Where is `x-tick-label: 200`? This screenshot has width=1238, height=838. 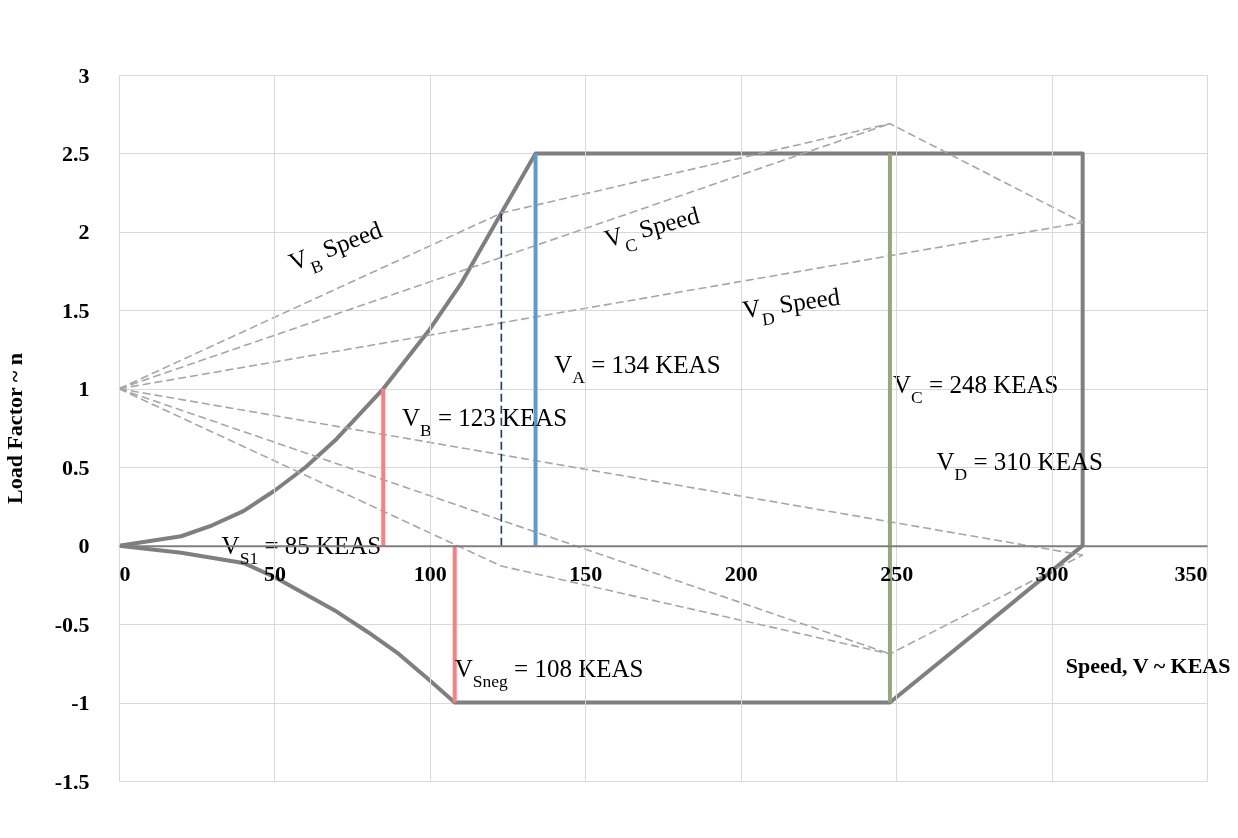
x-tick-label: 200 is located at coordinates (741, 574).